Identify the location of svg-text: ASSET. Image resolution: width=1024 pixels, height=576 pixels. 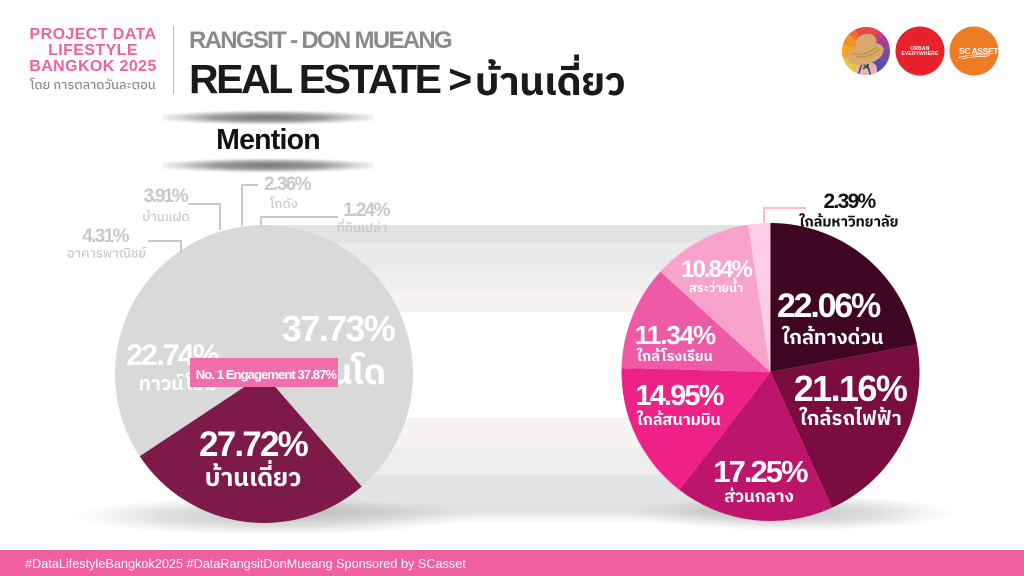
(986, 51).